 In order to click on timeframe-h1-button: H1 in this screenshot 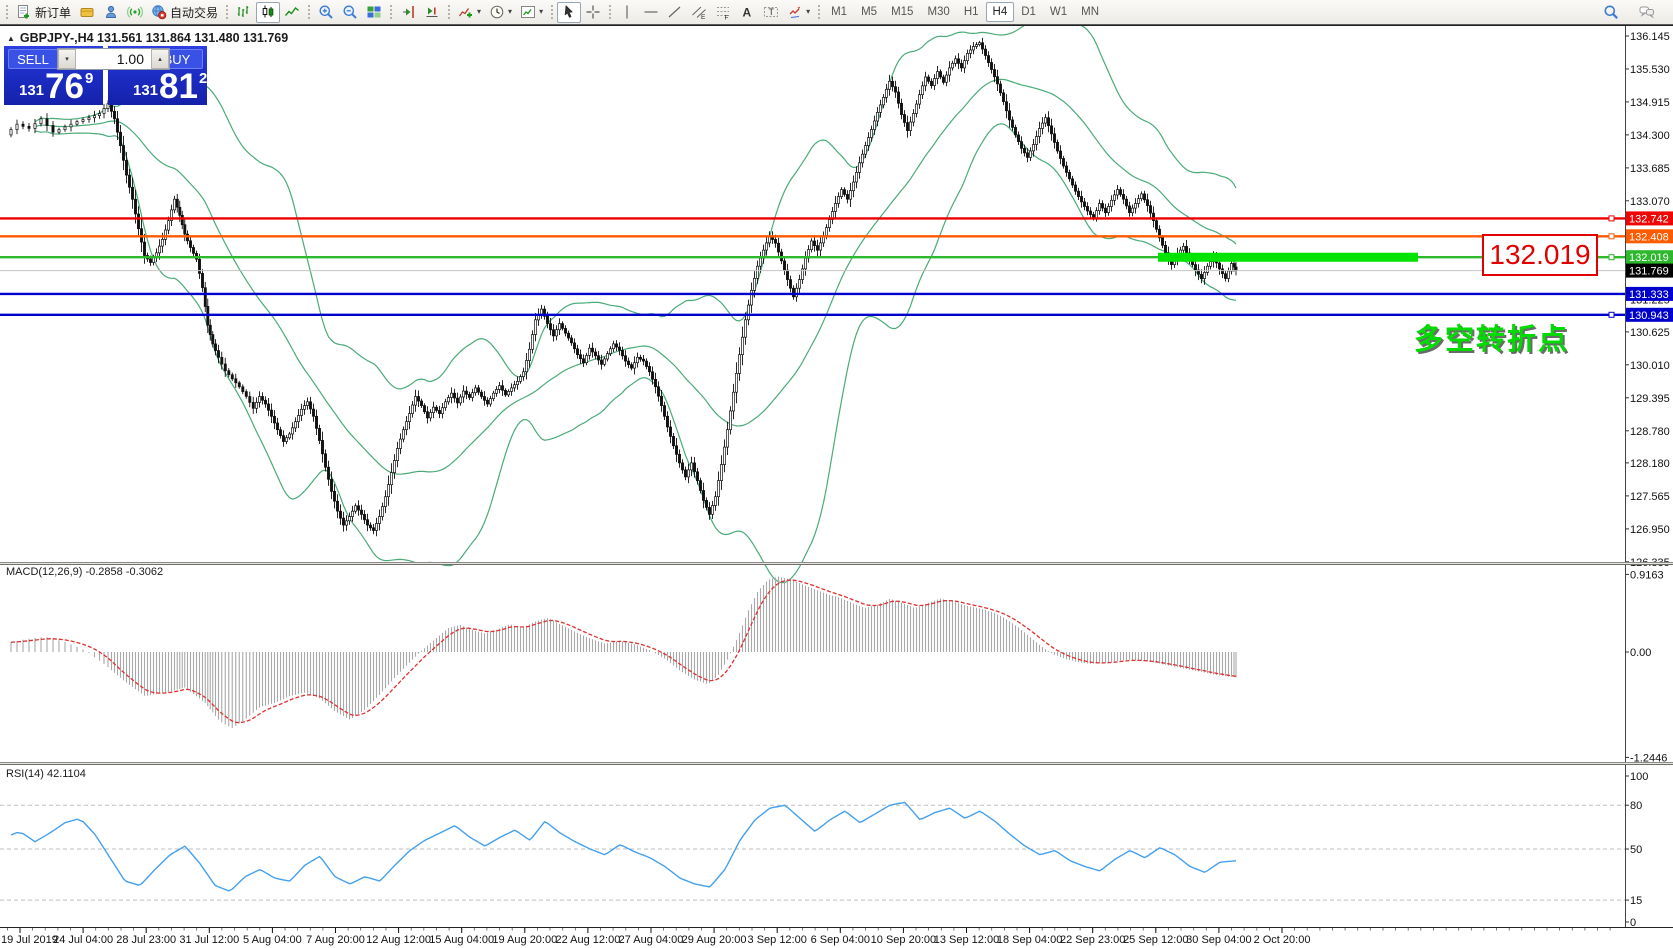, I will do `click(971, 12)`.